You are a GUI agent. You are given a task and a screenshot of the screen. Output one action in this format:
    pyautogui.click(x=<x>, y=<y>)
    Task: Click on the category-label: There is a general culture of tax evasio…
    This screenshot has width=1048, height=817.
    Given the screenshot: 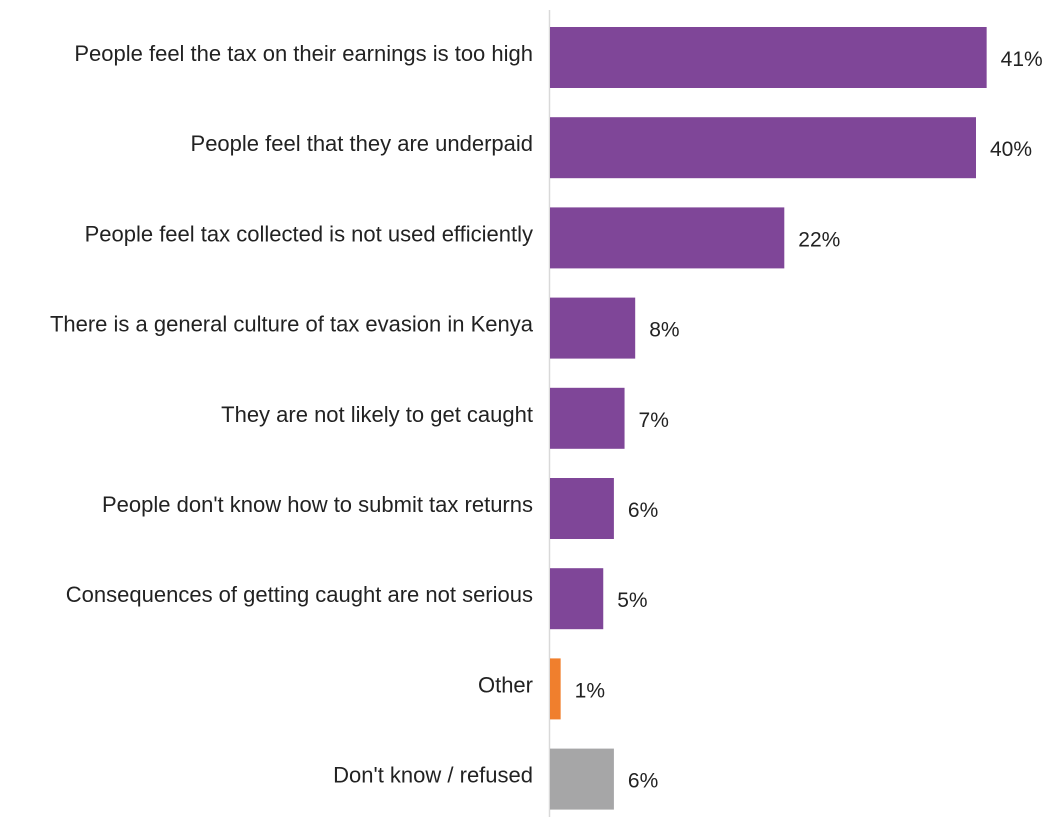 What is the action you would take?
    pyautogui.click(x=292, y=324)
    